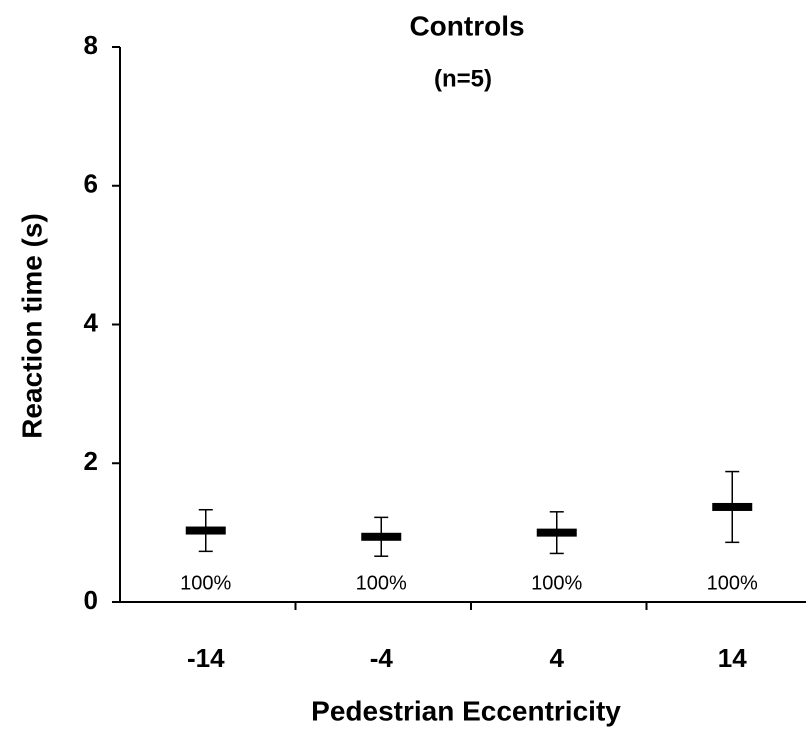 This screenshot has height=732, width=806. Describe the element at coordinates (91, 461) in the screenshot. I see `y-tick-label: 2` at that location.